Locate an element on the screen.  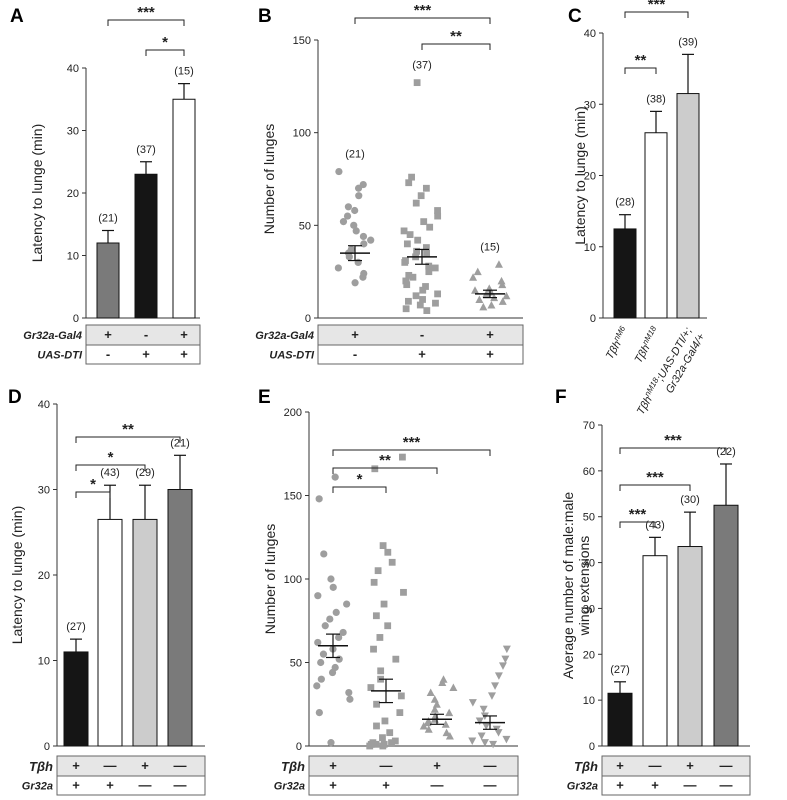
n-label: (29) is located at coordinates (145, 473).